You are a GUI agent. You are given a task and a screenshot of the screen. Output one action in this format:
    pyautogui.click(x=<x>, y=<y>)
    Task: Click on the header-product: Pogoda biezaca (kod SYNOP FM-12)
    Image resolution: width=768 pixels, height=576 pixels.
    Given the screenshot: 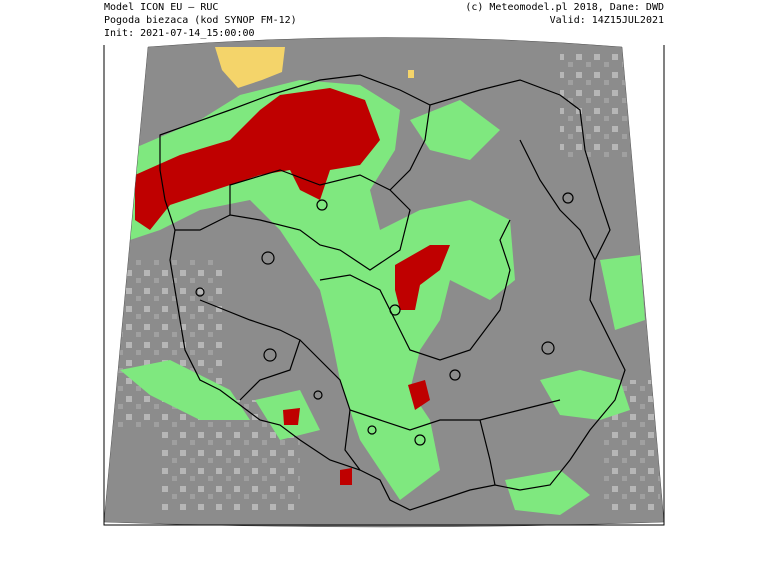 What is the action you would take?
    pyautogui.click(x=200, y=20)
    